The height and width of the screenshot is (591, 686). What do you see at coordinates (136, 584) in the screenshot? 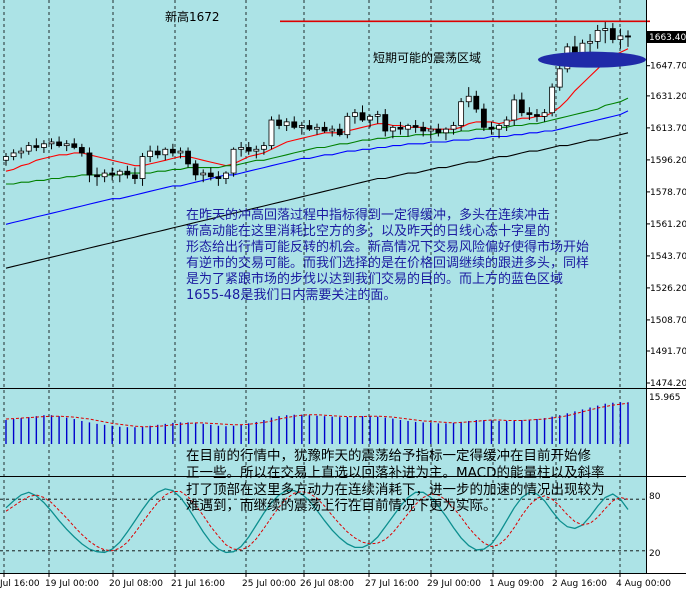
I see `time-tick-label: 20 Jul 08:00` at bounding box center [136, 584].